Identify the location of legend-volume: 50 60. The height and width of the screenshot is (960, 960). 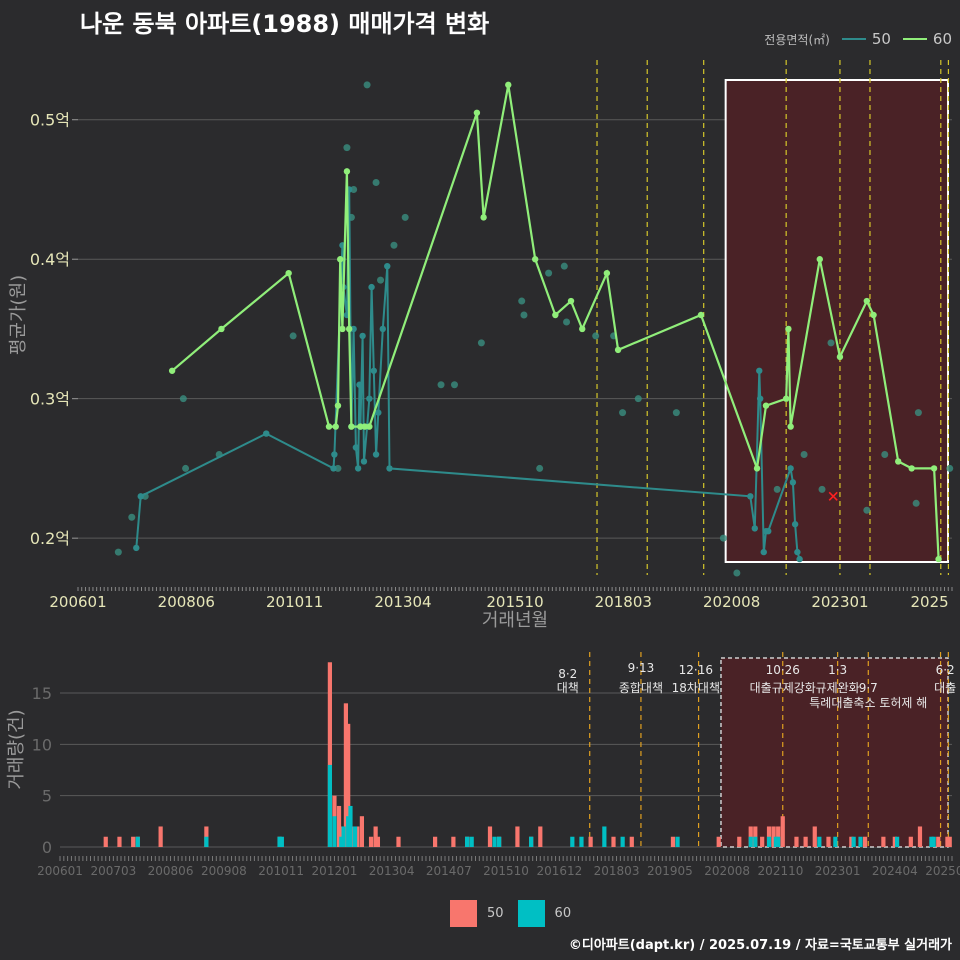
(517, 913).